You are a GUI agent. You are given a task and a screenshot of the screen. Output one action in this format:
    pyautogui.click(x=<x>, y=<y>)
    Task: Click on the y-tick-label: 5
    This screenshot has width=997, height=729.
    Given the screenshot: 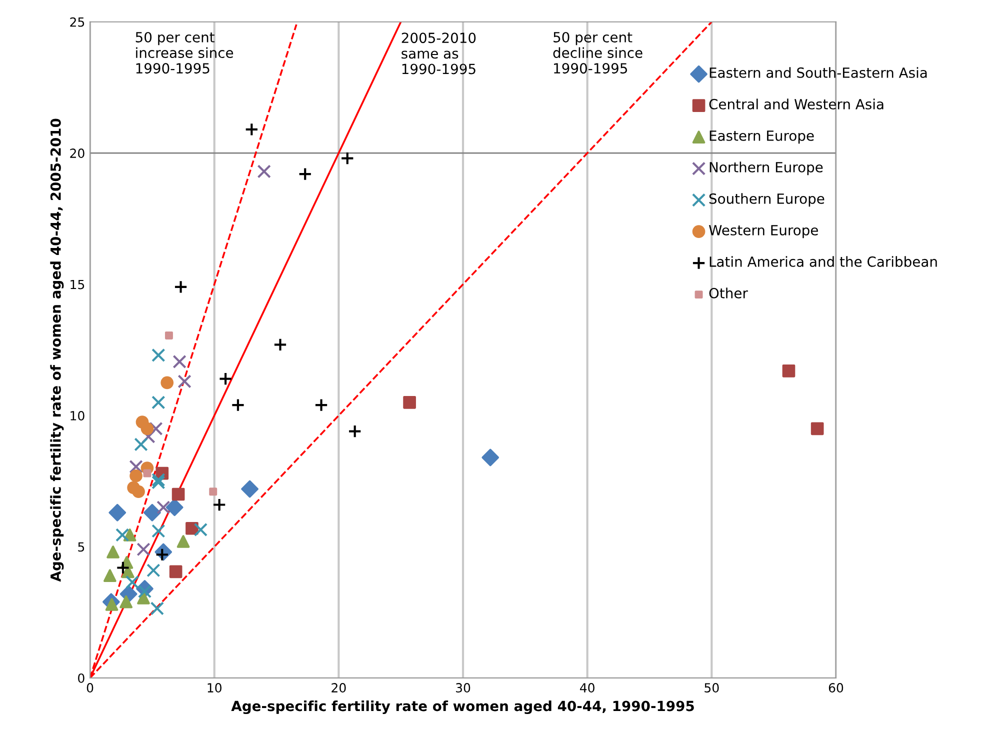 What is the action you would take?
    pyautogui.click(x=81, y=547)
    